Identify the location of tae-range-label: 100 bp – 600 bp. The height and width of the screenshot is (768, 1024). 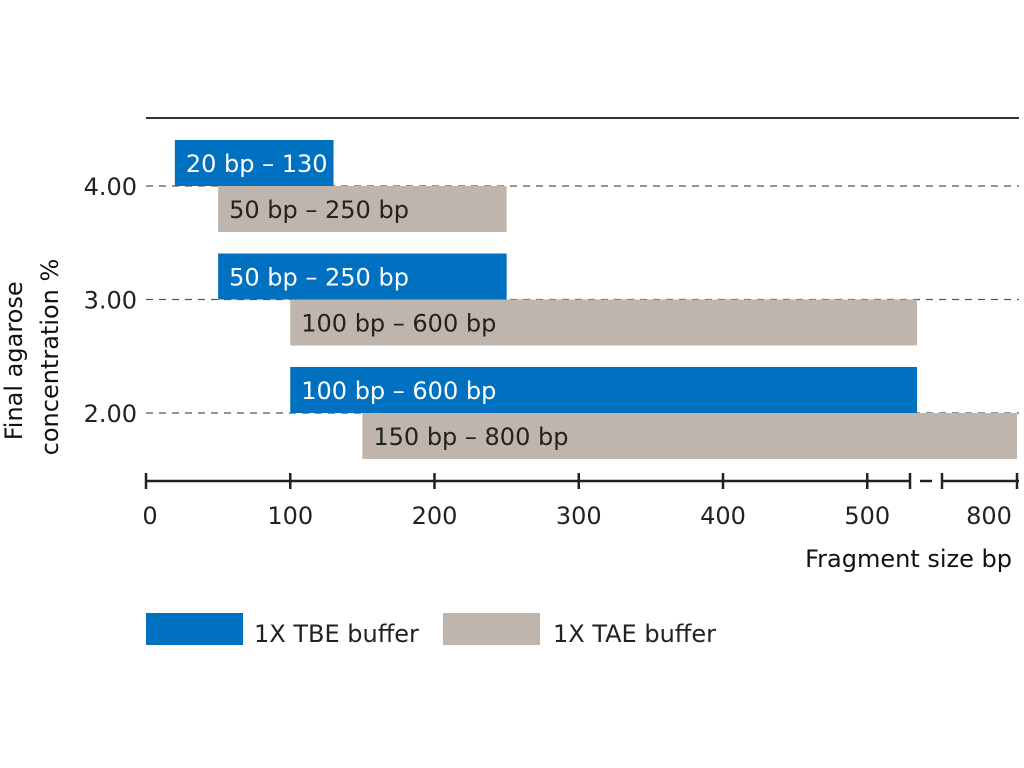
(398, 324).